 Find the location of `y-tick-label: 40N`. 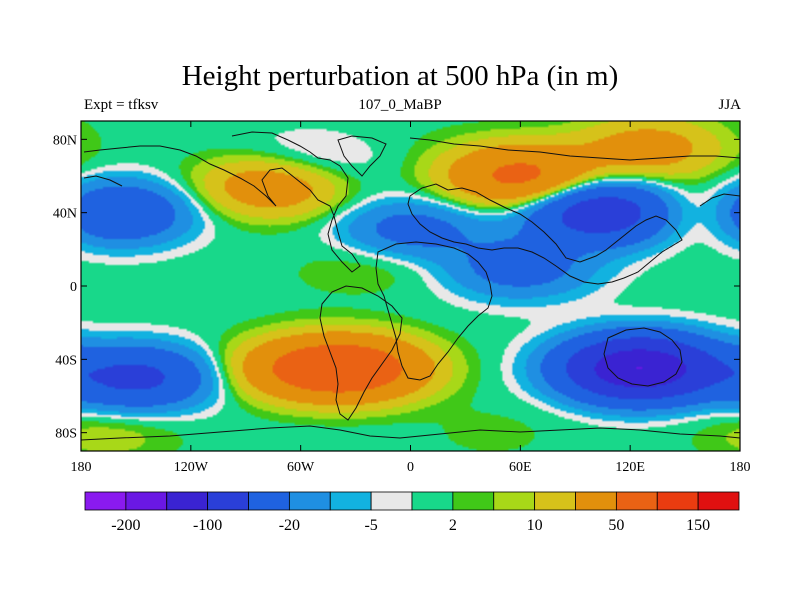

y-tick-label: 40N is located at coordinates (65, 214).